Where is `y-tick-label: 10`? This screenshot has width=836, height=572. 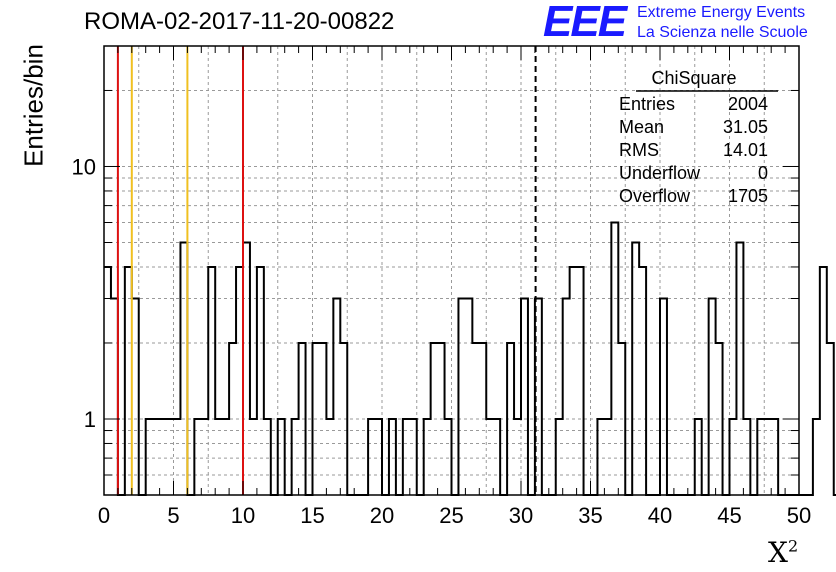
y-tick-label: 10 is located at coordinates (84, 166).